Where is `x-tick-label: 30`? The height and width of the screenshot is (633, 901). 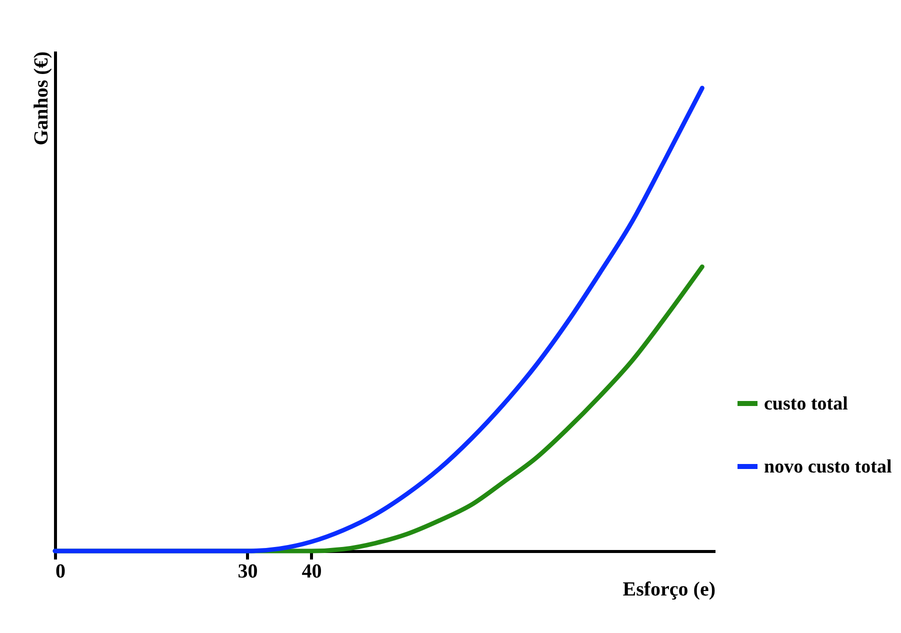
x-tick-label: 30 is located at coordinates (248, 571).